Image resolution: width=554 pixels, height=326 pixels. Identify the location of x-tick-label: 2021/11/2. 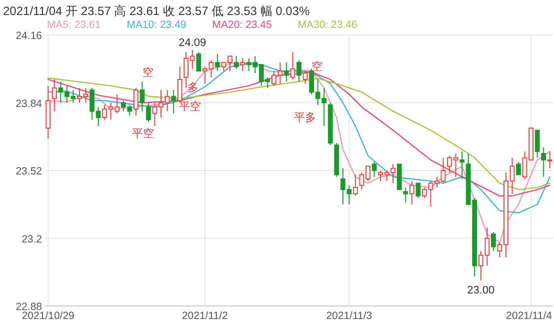
(205, 316).